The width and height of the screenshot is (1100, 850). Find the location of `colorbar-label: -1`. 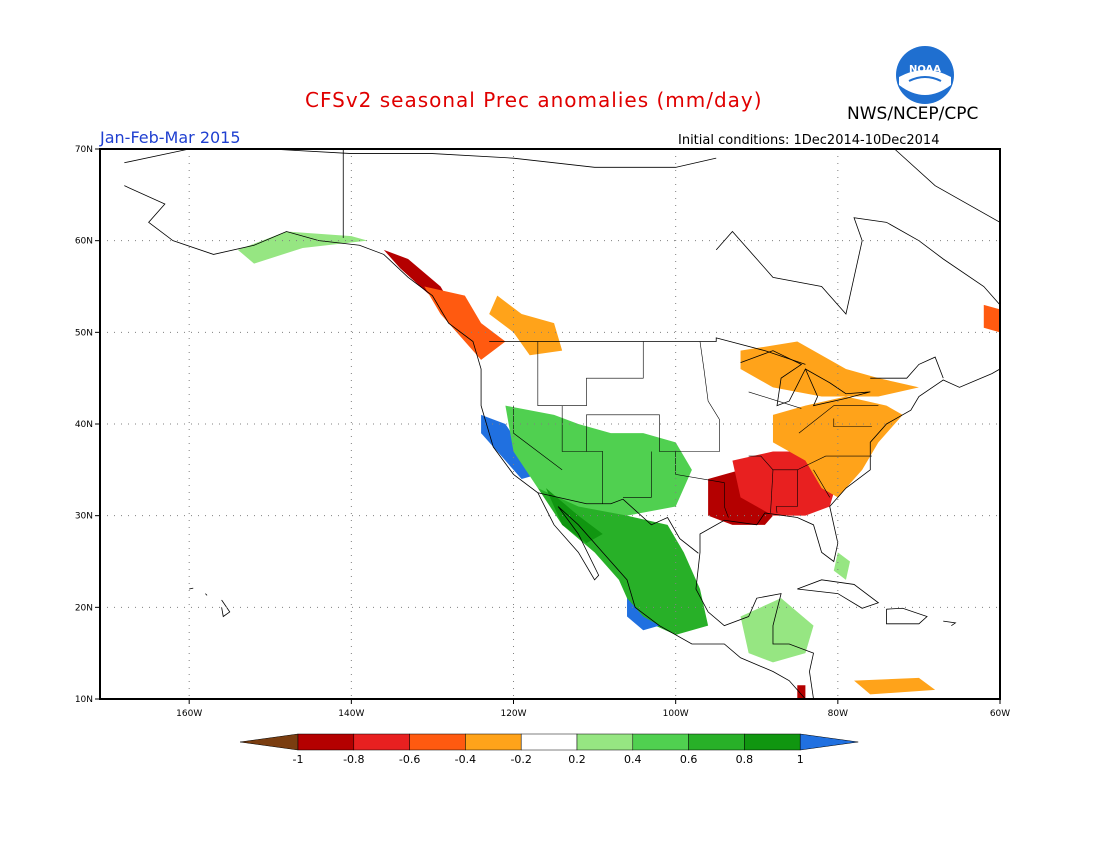

colorbar-label: -1 is located at coordinates (298, 759).